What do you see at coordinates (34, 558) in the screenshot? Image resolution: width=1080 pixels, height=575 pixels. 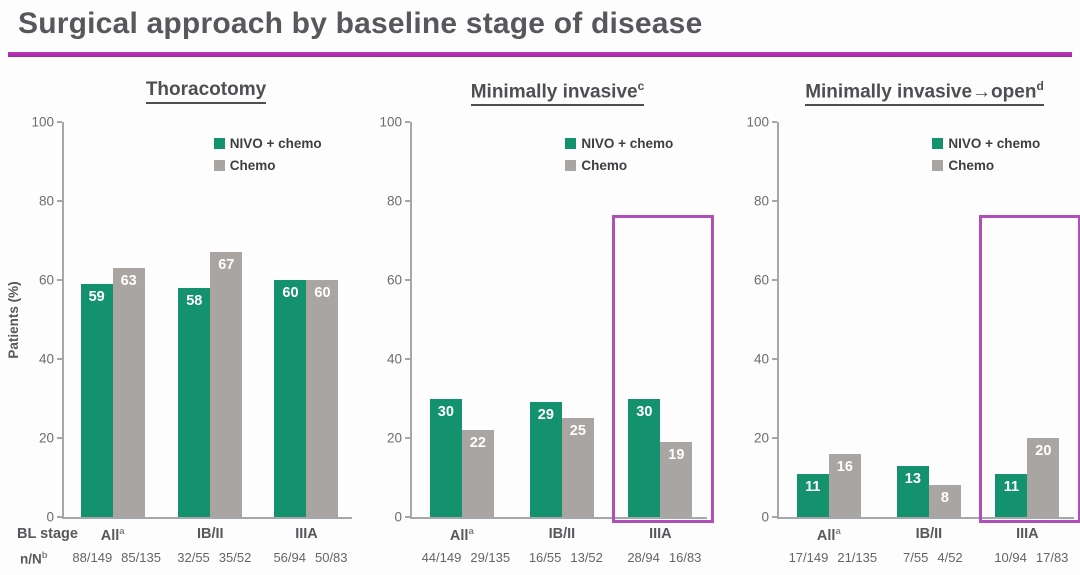 I see `n-over-N-row-label: n/Nb` at bounding box center [34, 558].